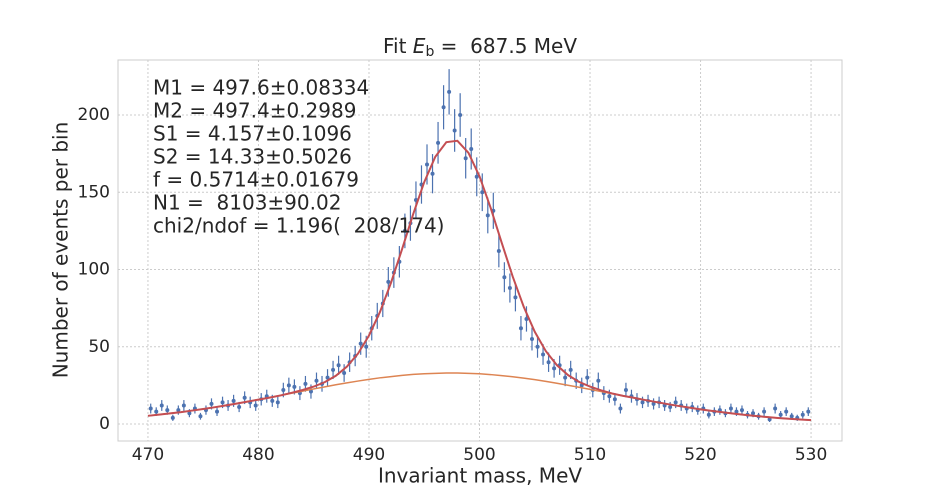  Describe the element at coordinates (398, 46) in the screenshot. I see `title-part: Fit` at that location.